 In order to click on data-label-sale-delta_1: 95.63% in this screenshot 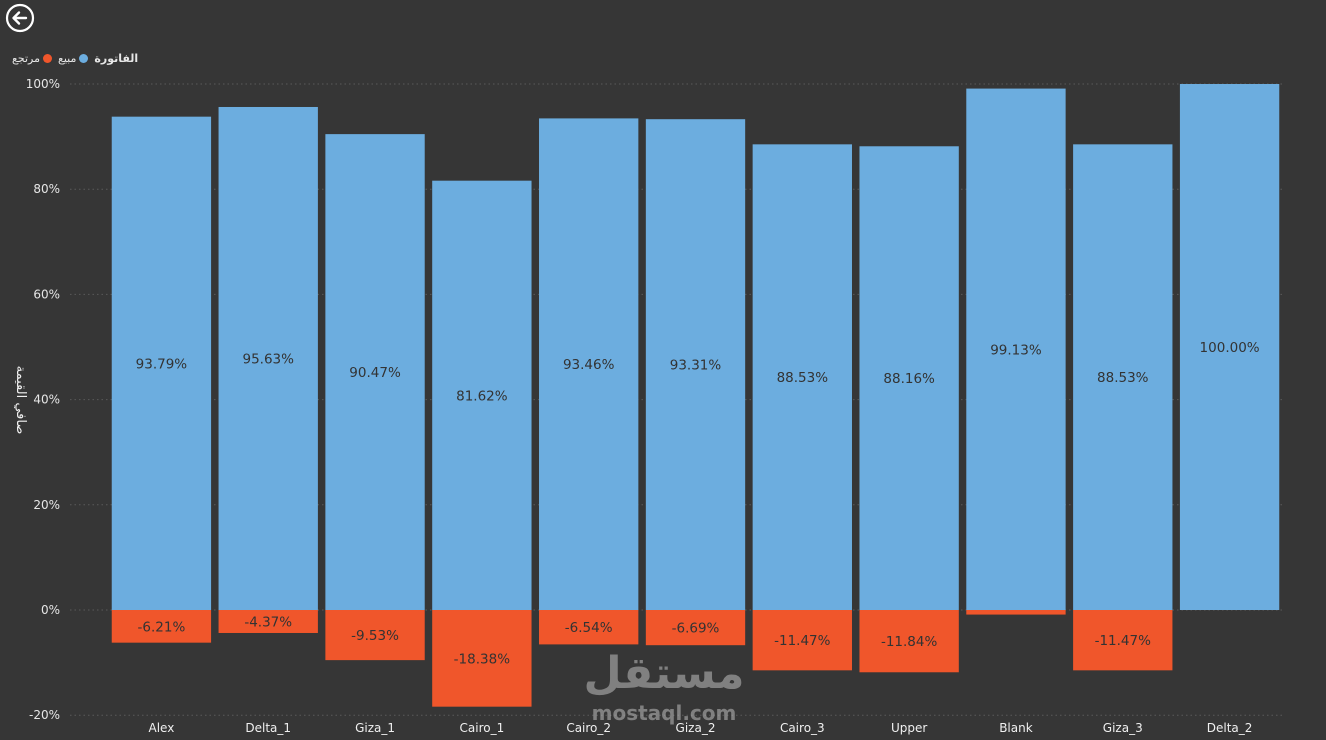, I will do `click(268, 359)`.